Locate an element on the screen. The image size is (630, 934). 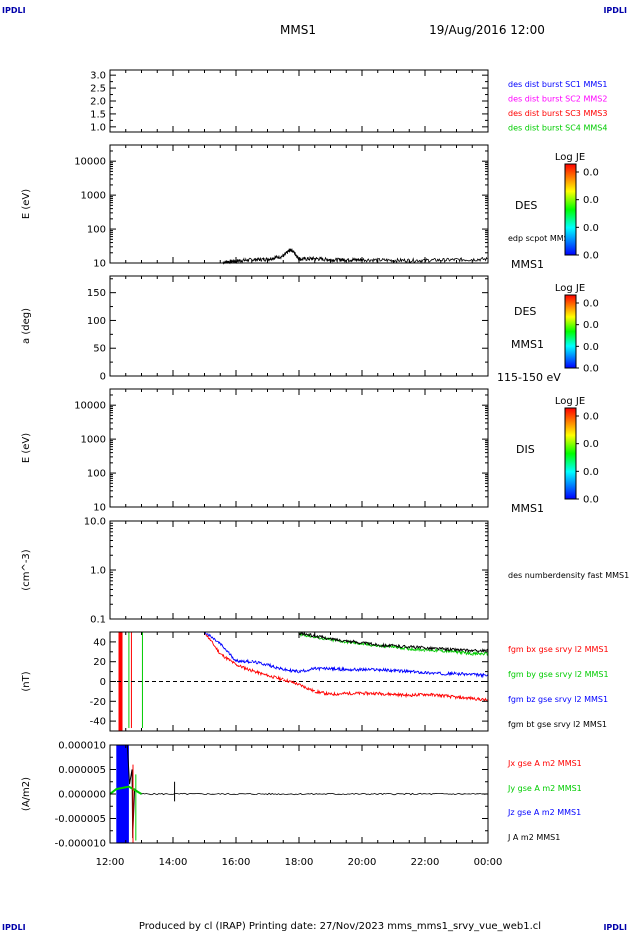
legend-entry: fgm bx gse srvy l2 MMS1 is located at coordinates (558, 649).